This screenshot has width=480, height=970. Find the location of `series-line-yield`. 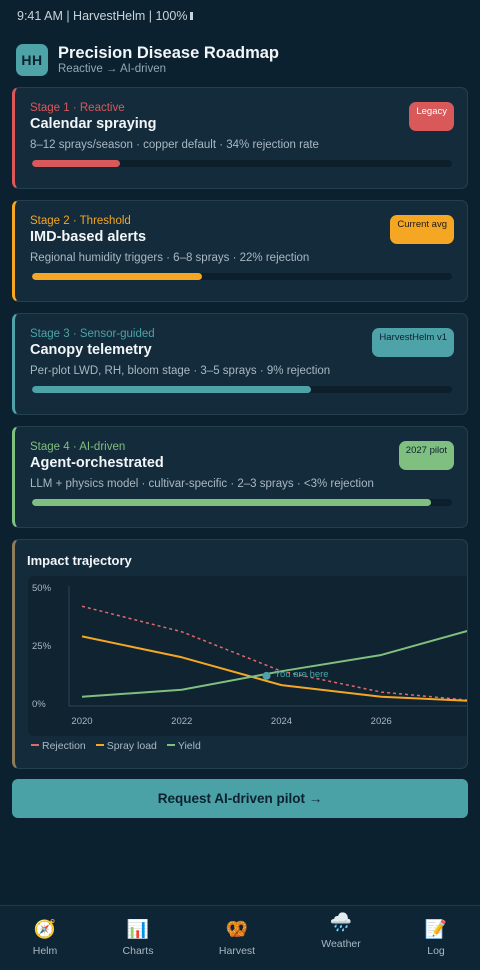

series-line-yield is located at coordinates (274, 663).